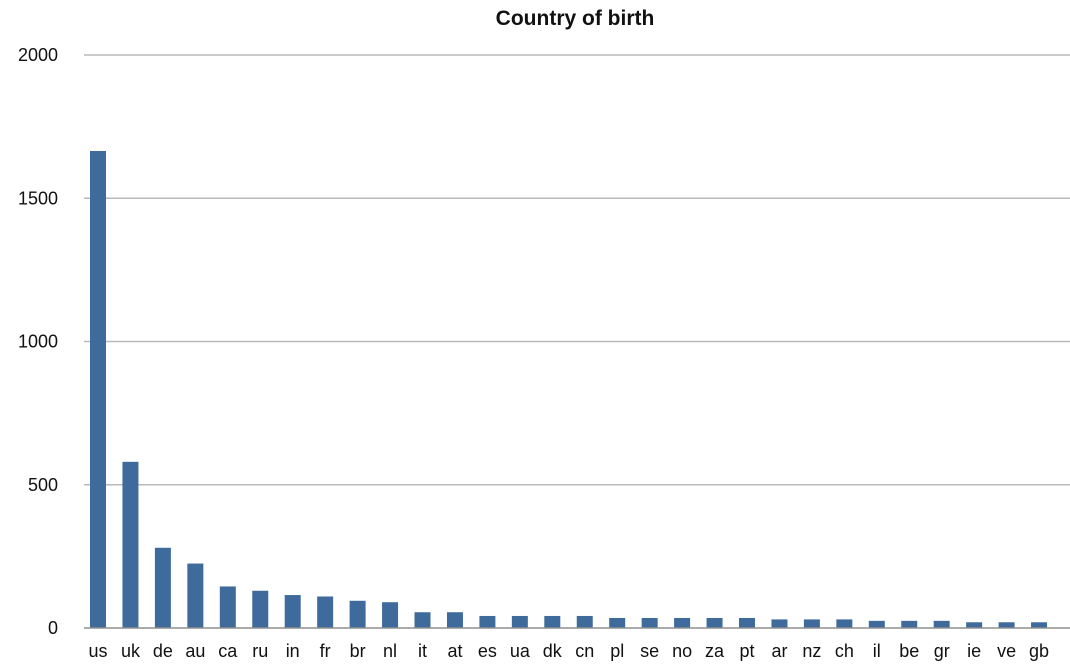 The width and height of the screenshot is (1070, 665). What do you see at coordinates (575, 18) in the screenshot?
I see `chart-title: Country of birth` at bounding box center [575, 18].